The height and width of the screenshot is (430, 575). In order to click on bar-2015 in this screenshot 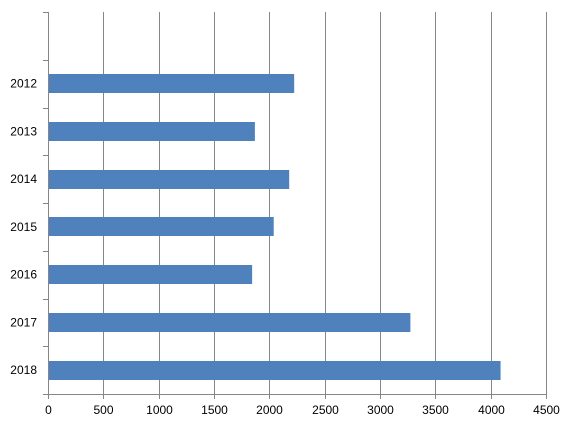, I will do `click(161, 226)`.